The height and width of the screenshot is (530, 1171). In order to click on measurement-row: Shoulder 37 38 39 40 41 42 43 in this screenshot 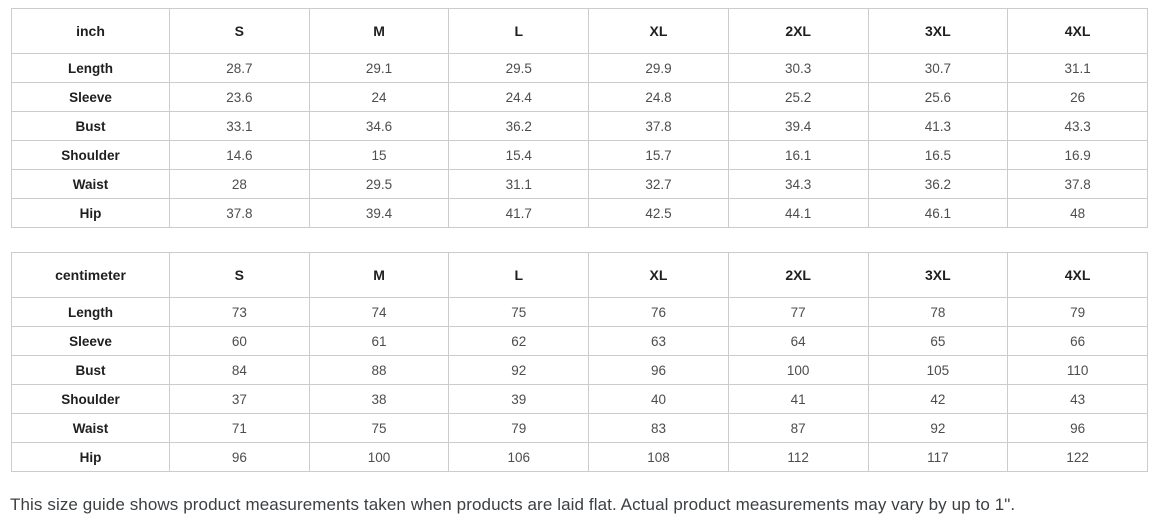, I will do `click(579, 399)`.